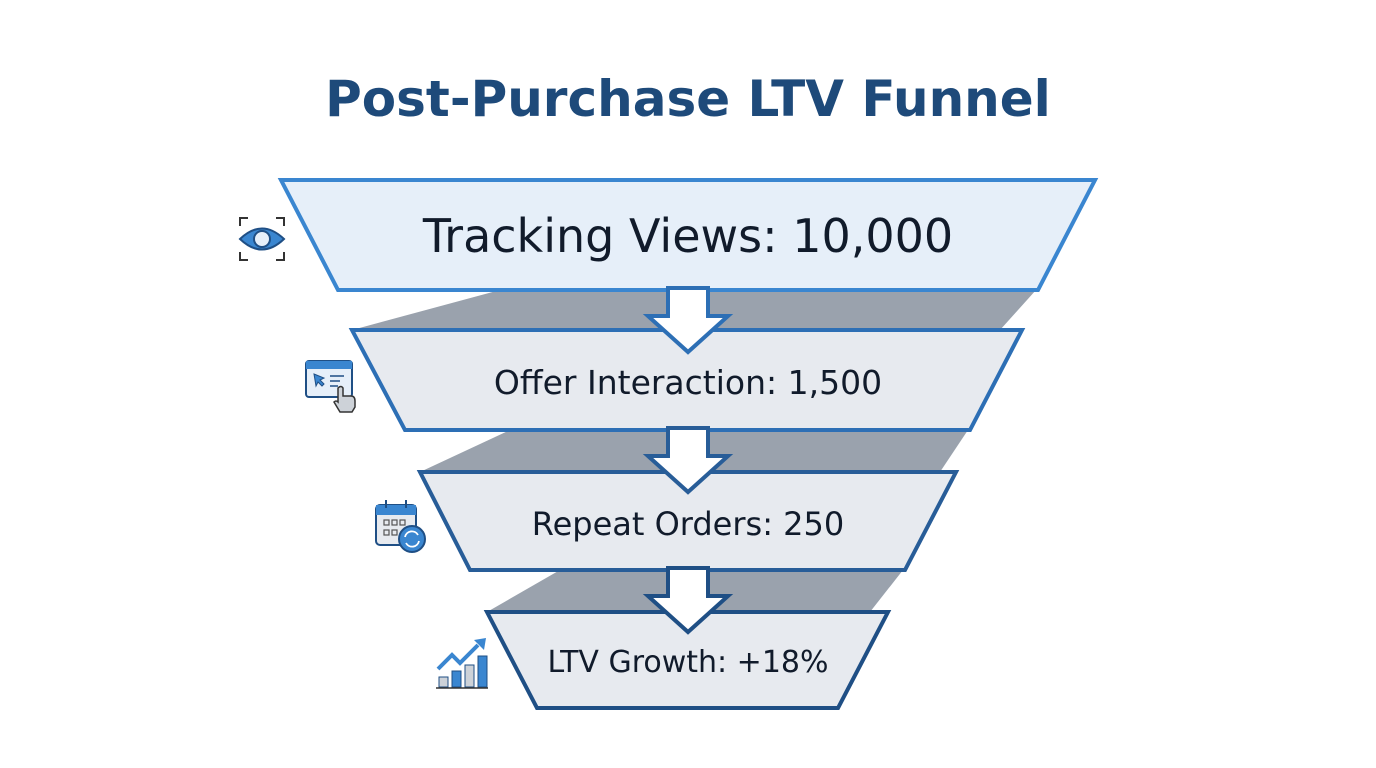  Describe the element at coordinates (400, 526) in the screenshot. I see `calendar-repeat-icon` at that location.